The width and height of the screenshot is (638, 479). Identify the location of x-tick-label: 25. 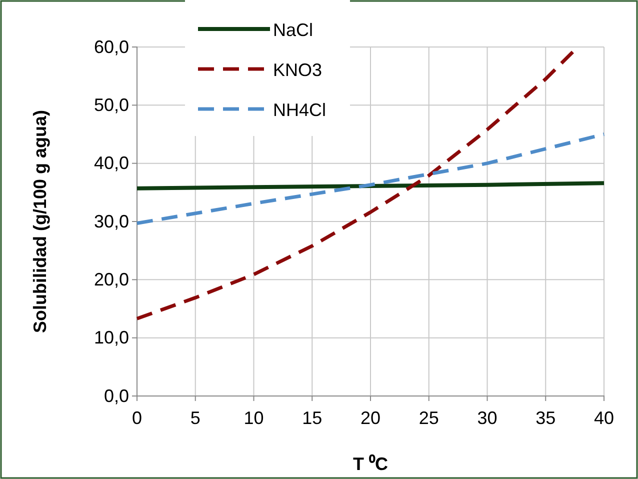
(428, 418).